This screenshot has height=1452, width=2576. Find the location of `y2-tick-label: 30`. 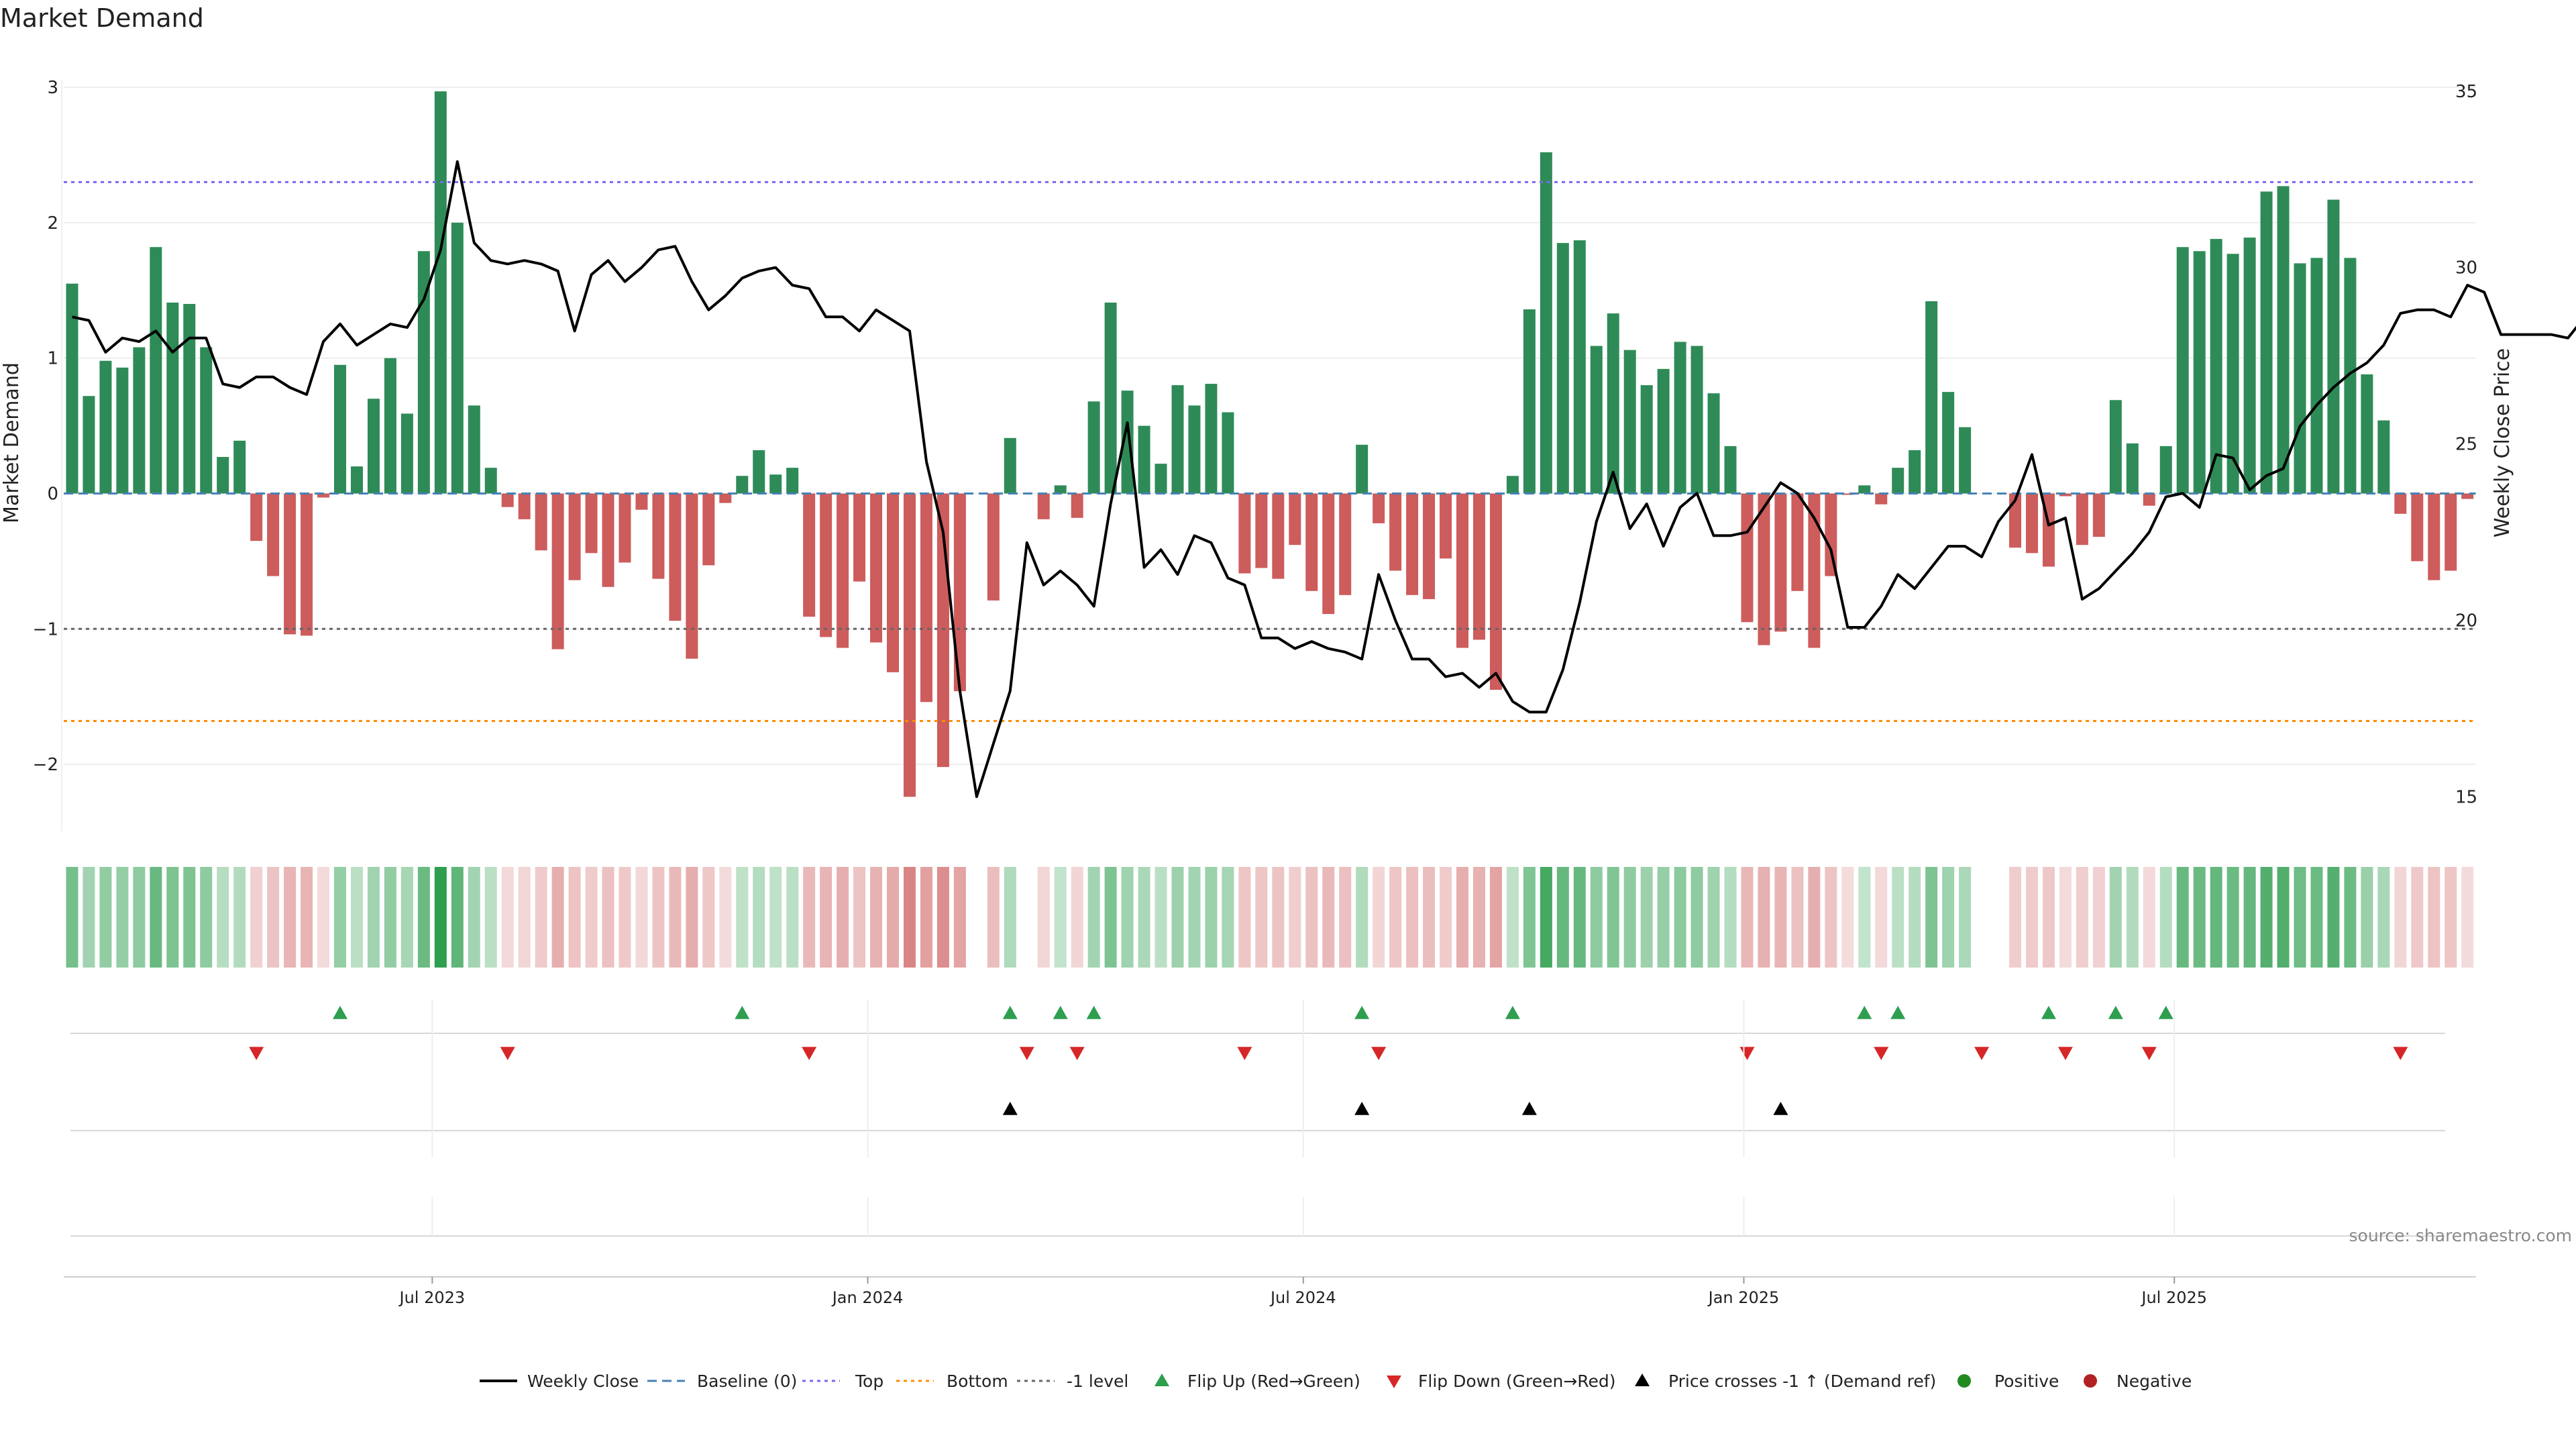

y2-tick-label: 30 is located at coordinates (2466, 268).